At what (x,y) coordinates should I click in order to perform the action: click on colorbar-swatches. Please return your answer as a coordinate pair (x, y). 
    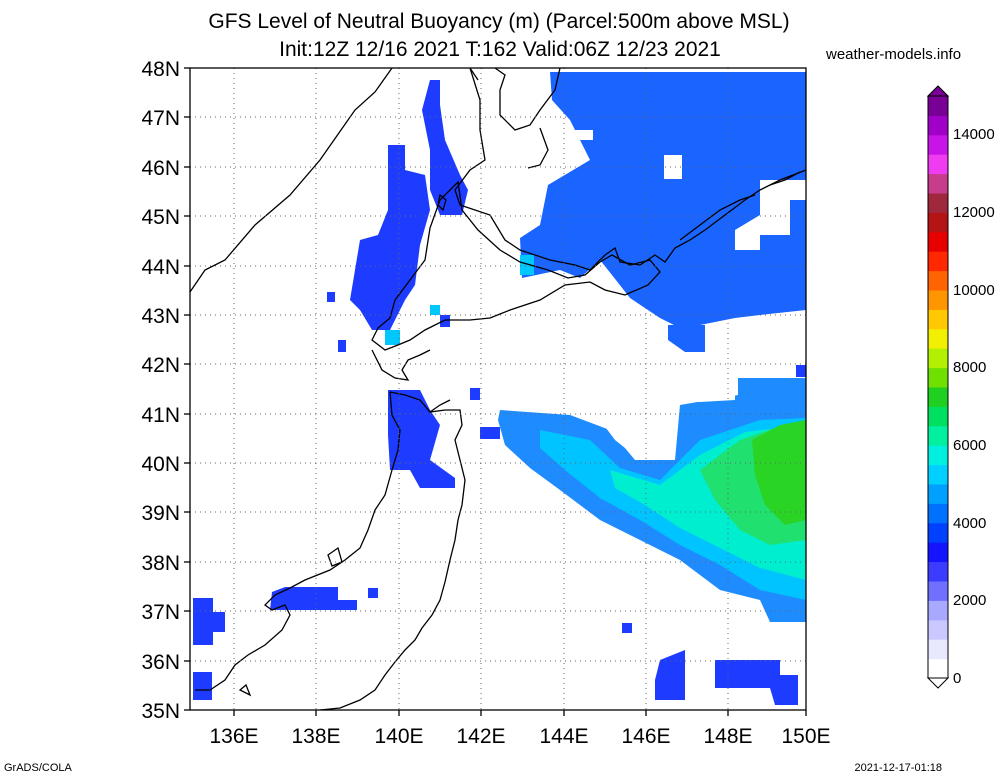
    Looking at the image, I should click on (938, 387).